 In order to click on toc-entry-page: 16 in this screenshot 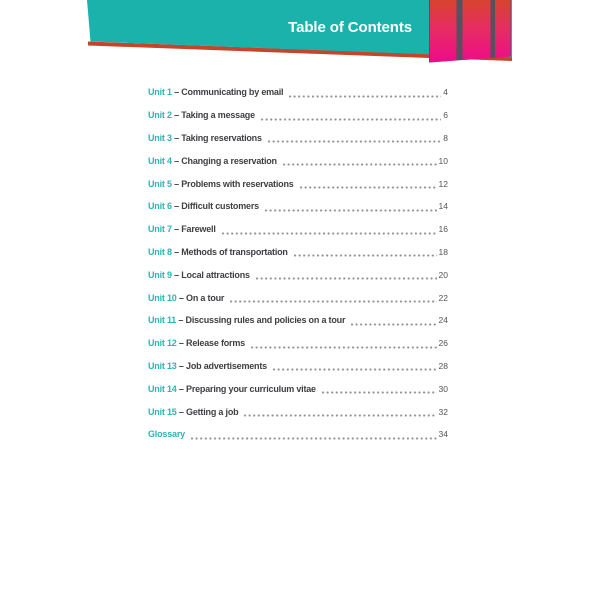, I will do `click(443, 229)`.